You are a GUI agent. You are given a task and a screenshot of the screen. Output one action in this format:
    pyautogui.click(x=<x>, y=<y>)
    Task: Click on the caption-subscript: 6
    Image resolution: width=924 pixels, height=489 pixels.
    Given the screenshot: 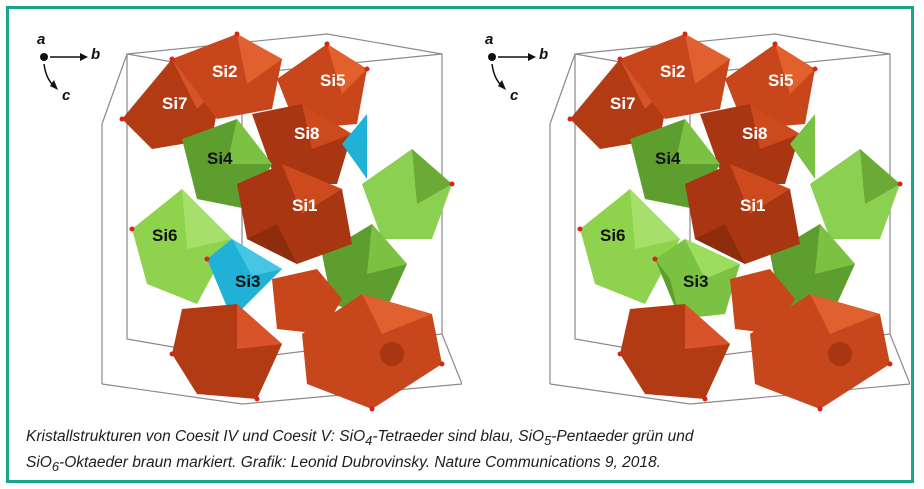 What is the action you would take?
    pyautogui.click(x=55, y=467)
    